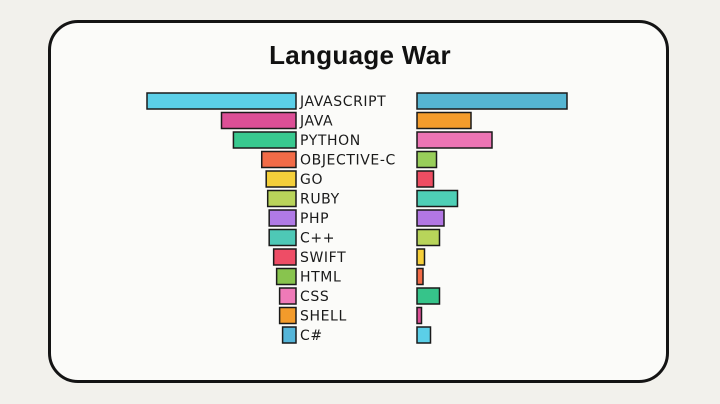  Describe the element at coordinates (430, 218) in the screenshot. I see `right-bar-php` at that location.